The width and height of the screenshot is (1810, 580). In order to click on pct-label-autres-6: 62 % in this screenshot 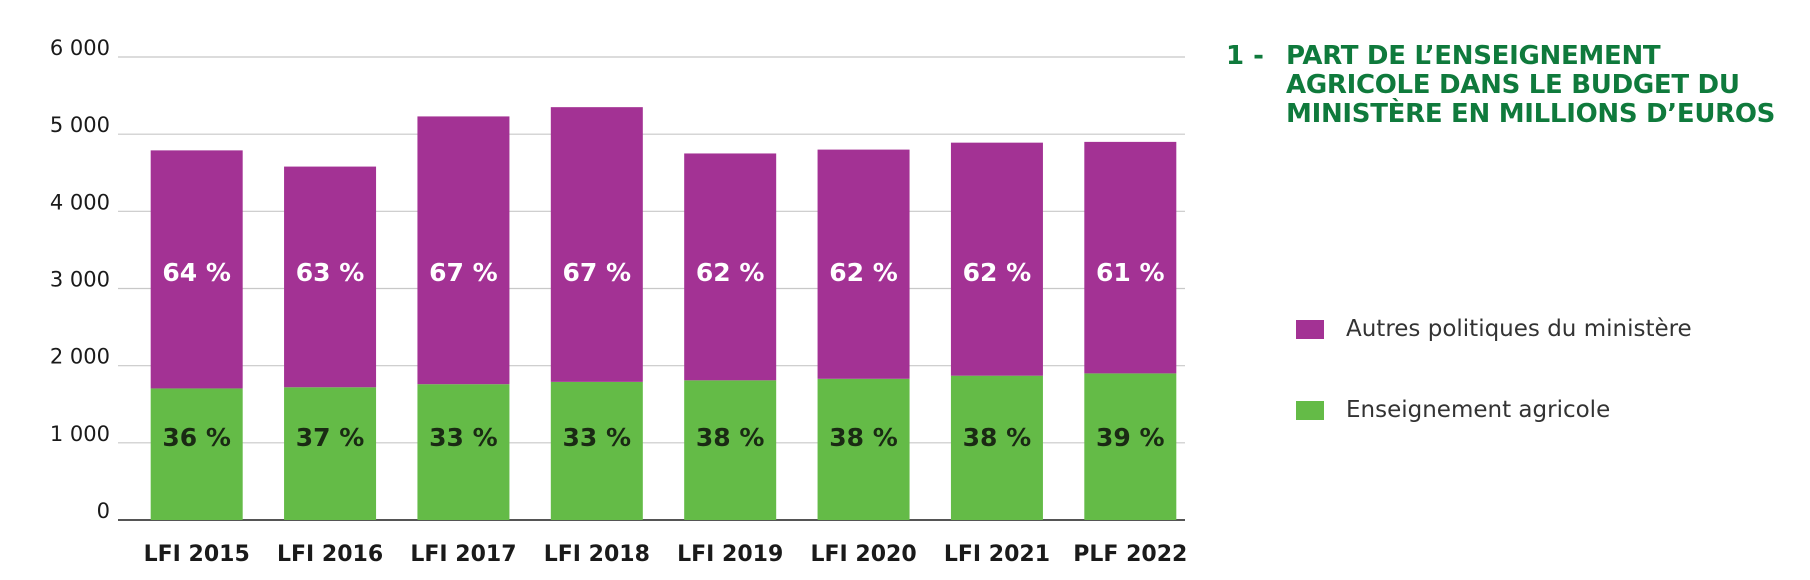, I will do `click(863, 272)`.